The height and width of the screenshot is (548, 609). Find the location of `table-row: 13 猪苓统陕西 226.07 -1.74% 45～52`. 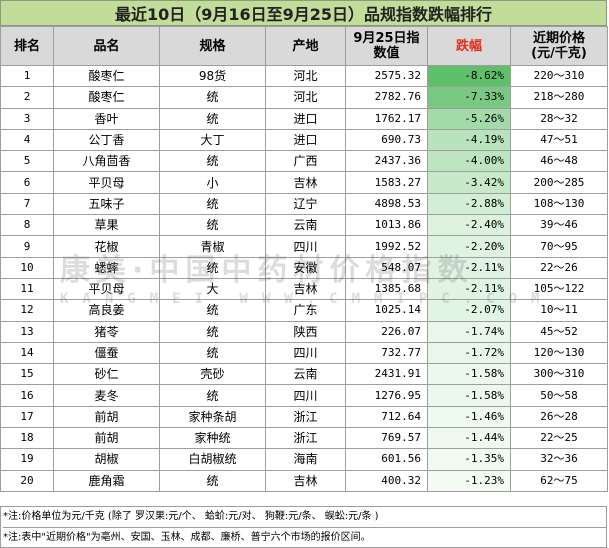

table-row: 13 猪苓统陕西 226.07 -1.74% 45～52 is located at coordinates (304, 331).